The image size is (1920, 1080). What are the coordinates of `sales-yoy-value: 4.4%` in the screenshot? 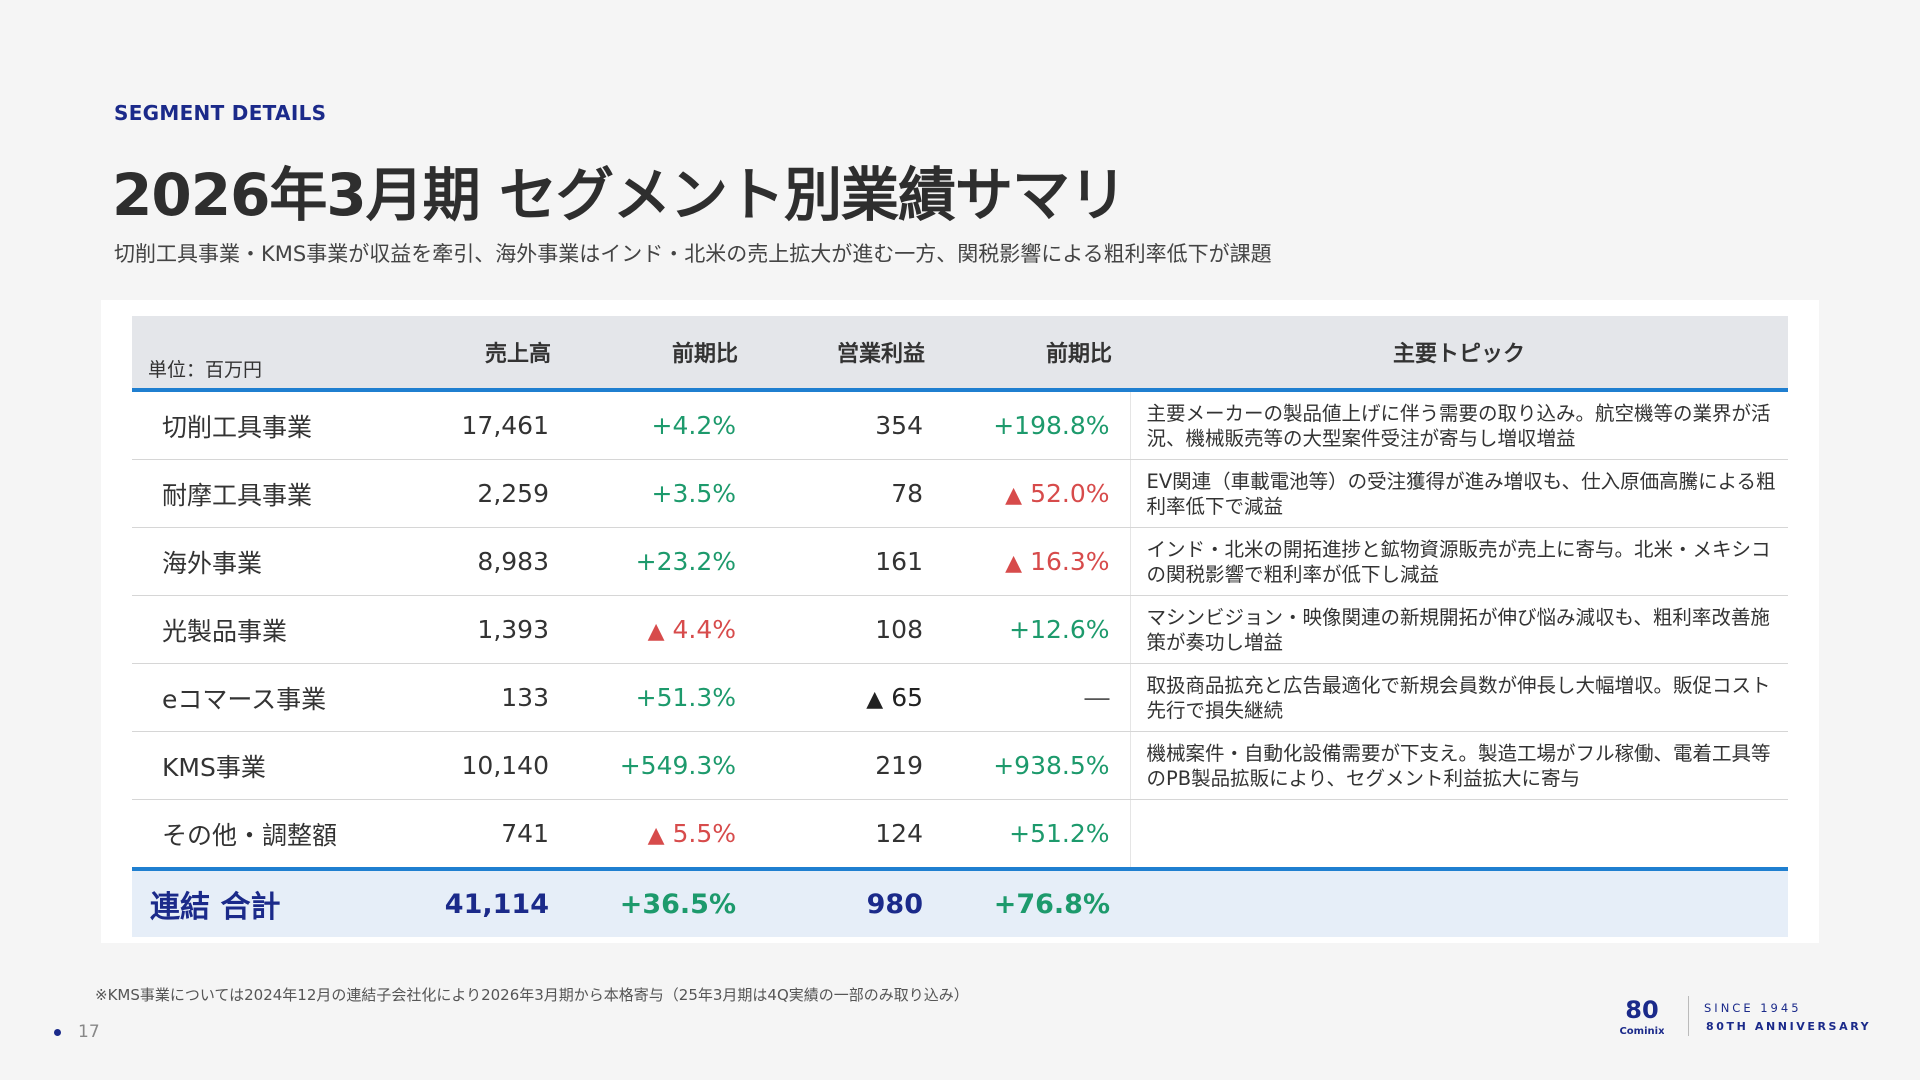 It's located at (704, 629).